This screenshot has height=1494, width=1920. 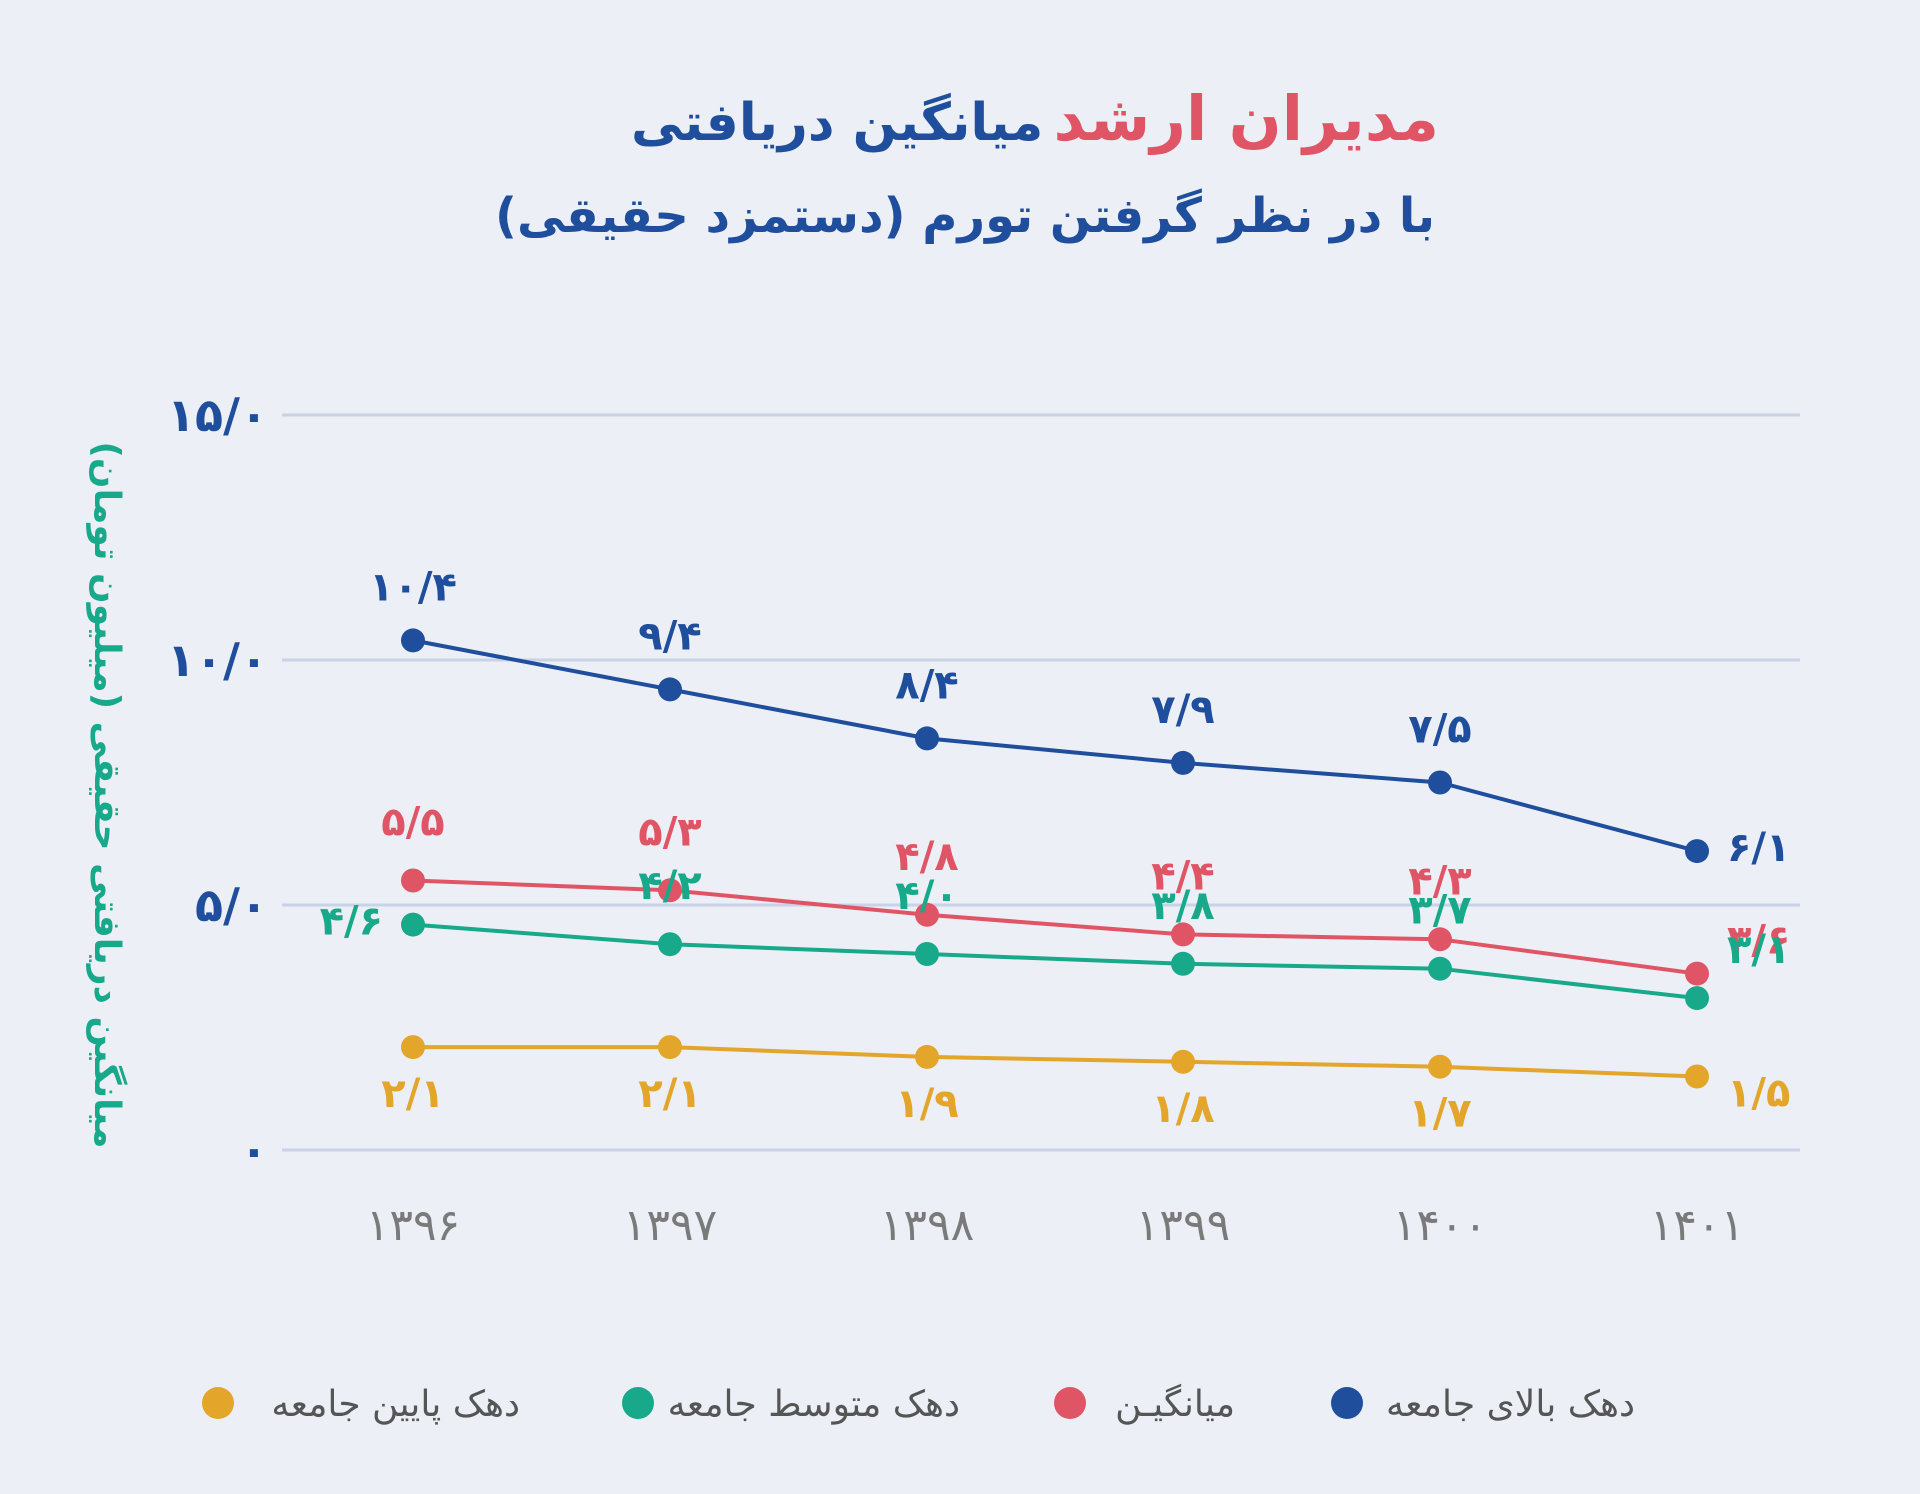 I want to click on legend-item: میانگیـن, so click(x=1144, y=1404).